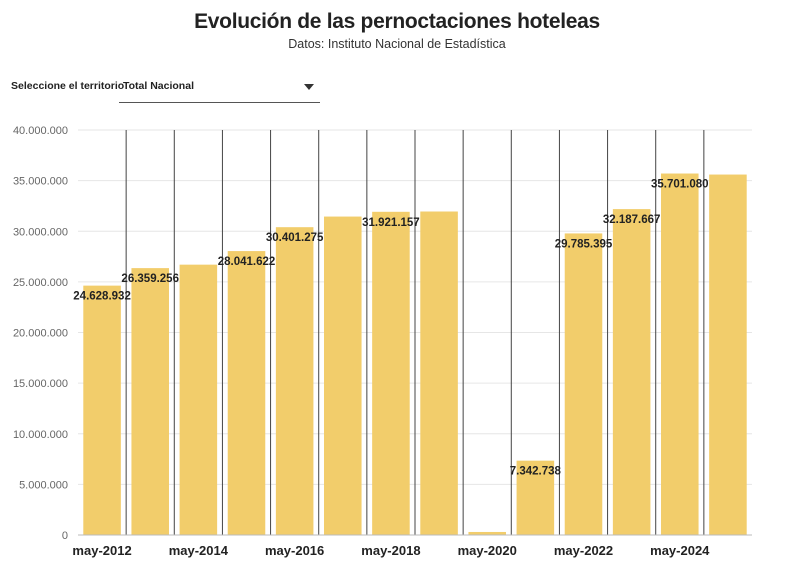 The width and height of the screenshot is (794, 575). What do you see at coordinates (40, 435) in the screenshot?
I see `y-tick-label: 10.000.000` at bounding box center [40, 435].